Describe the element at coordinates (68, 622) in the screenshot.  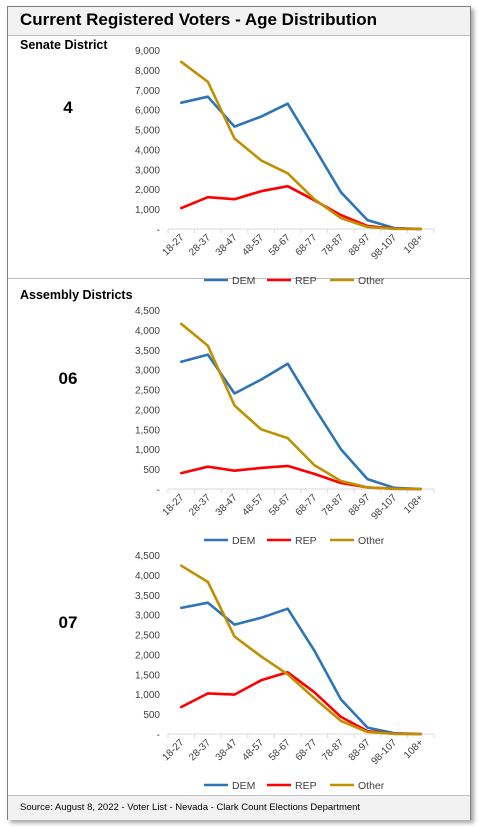
I see `district-number-07: 07` at that location.